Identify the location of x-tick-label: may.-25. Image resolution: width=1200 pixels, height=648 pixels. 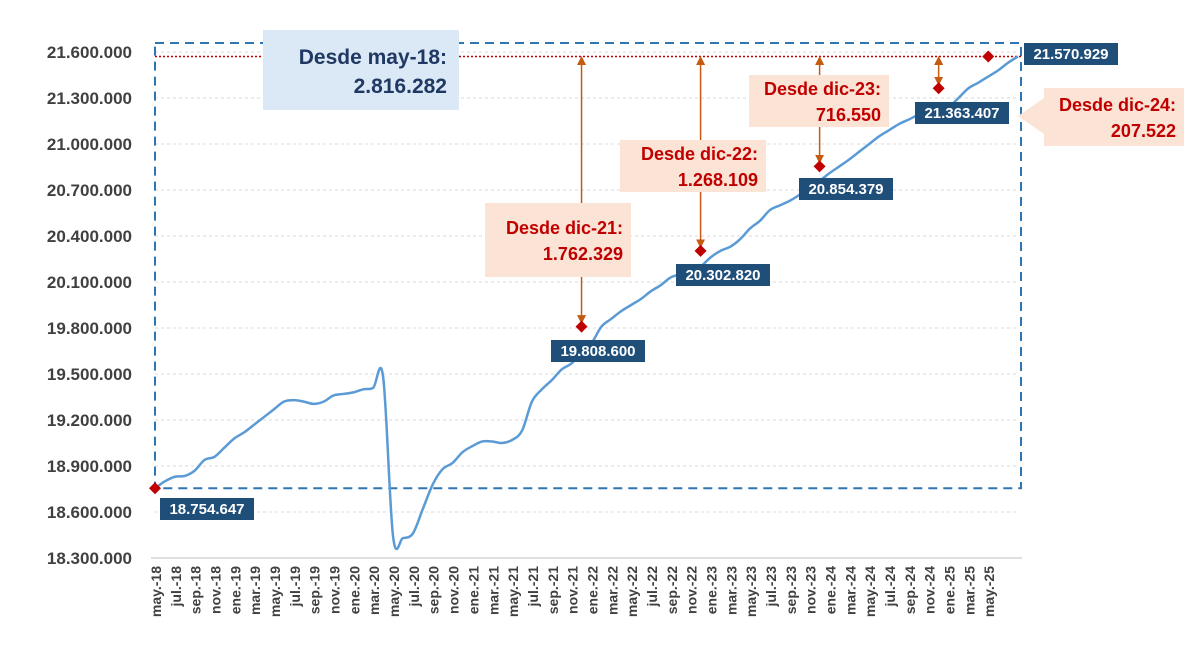
(989, 591).